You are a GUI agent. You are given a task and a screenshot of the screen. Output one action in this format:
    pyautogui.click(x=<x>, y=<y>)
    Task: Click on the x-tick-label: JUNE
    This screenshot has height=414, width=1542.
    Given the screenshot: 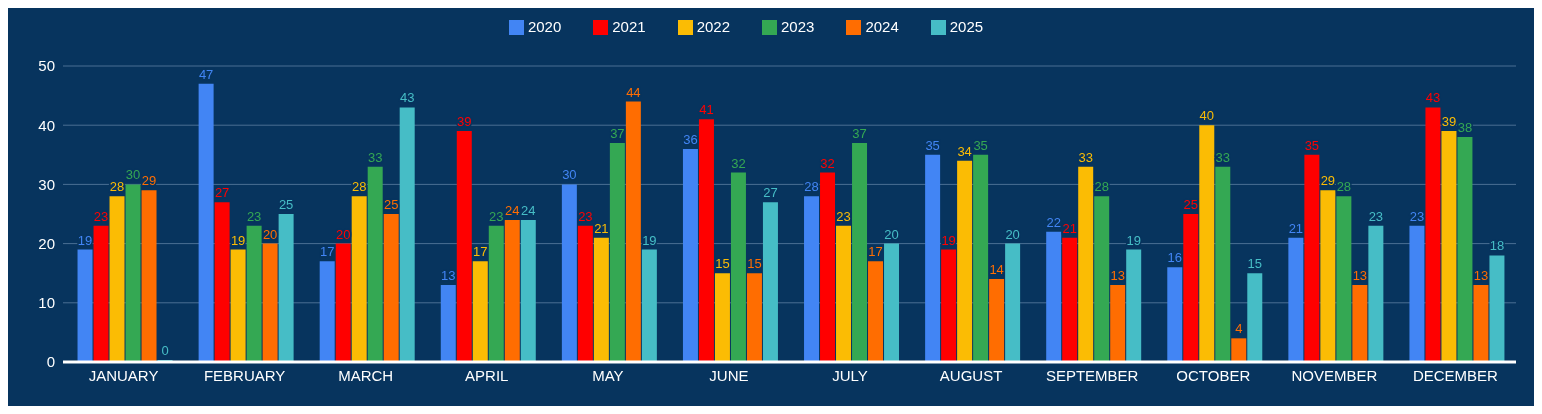 What is the action you would take?
    pyautogui.click(x=729, y=375)
    